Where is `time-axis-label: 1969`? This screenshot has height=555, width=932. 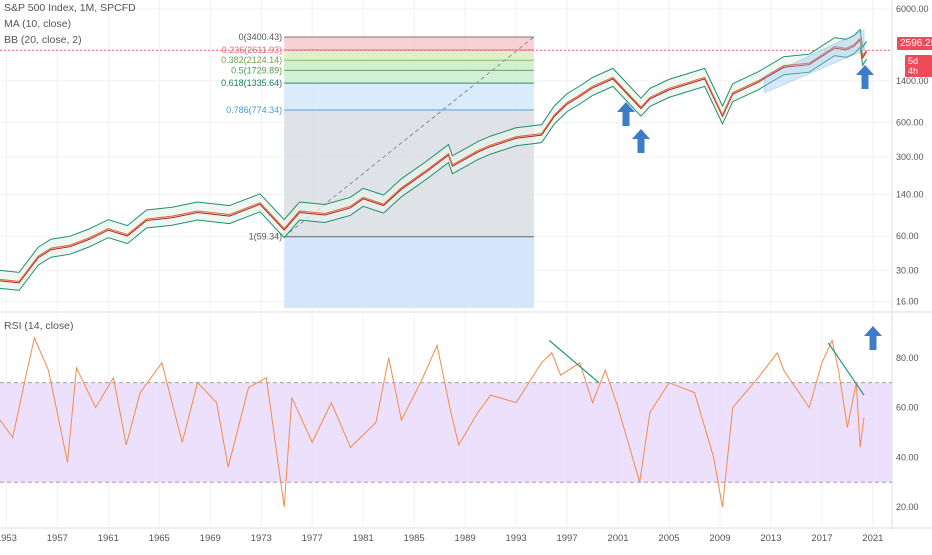
time-axis-label: 1969 is located at coordinates (210, 538).